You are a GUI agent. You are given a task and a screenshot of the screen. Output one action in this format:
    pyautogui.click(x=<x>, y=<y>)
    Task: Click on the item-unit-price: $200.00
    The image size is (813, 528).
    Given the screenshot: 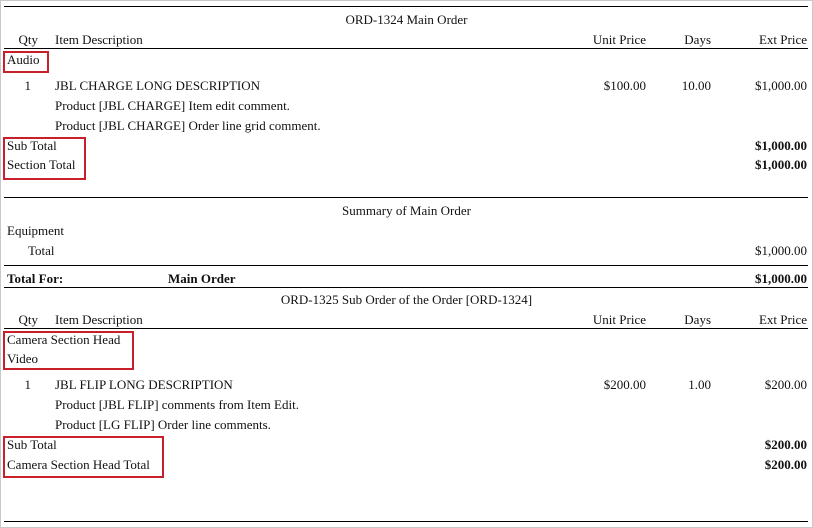 What is the action you would take?
    pyautogui.click(x=624, y=384)
    